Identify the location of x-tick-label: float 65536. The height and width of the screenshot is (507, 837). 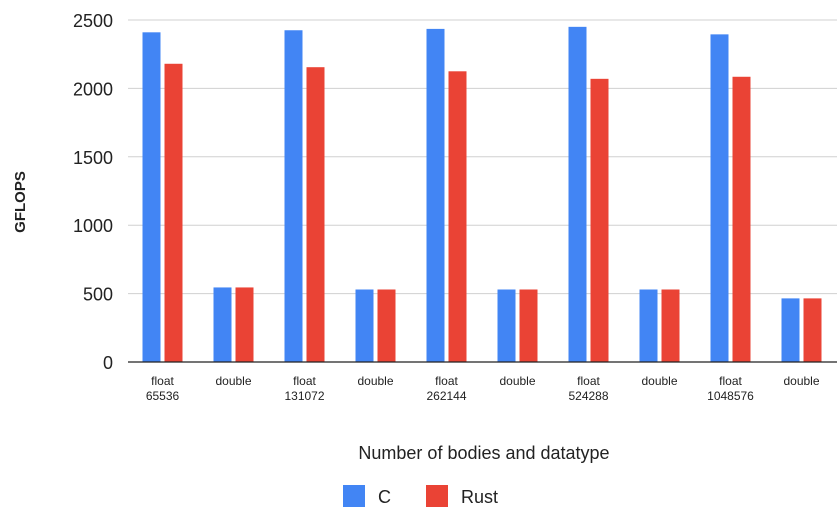
(163, 388).